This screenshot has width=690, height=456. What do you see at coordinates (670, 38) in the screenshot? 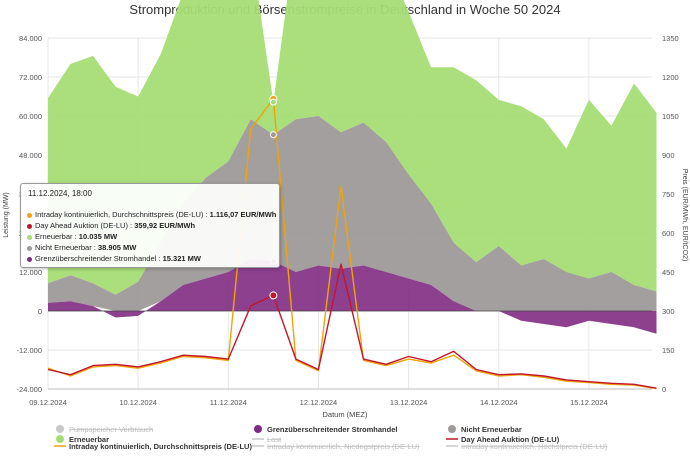
I see `y-tick-right: 1350` at bounding box center [670, 38].